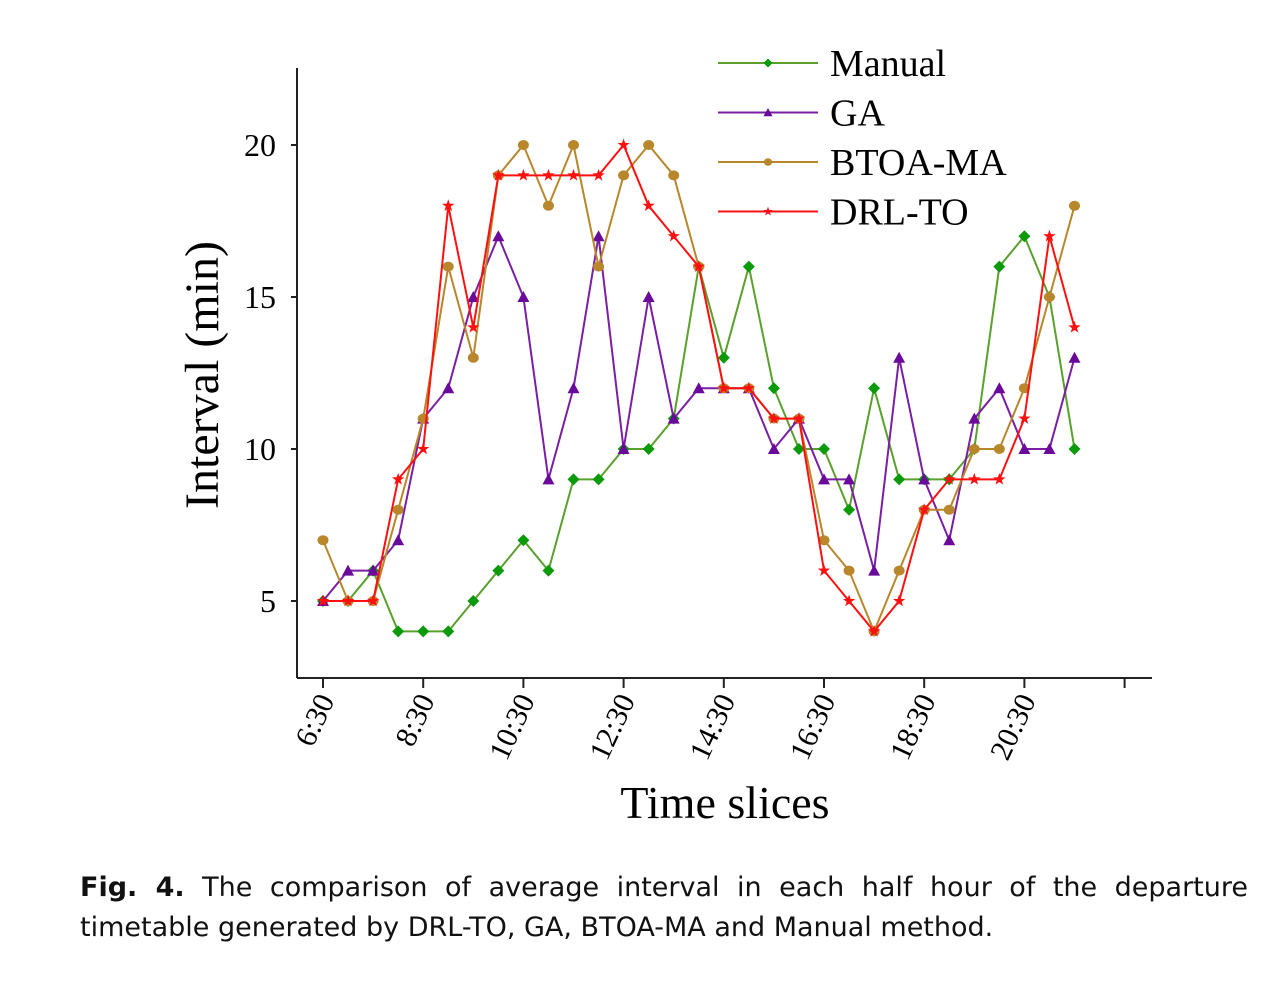 This screenshot has width=1280, height=986. Describe the element at coordinates (801, 114) in the screenshot. I see `legend-item: GA` at that location.